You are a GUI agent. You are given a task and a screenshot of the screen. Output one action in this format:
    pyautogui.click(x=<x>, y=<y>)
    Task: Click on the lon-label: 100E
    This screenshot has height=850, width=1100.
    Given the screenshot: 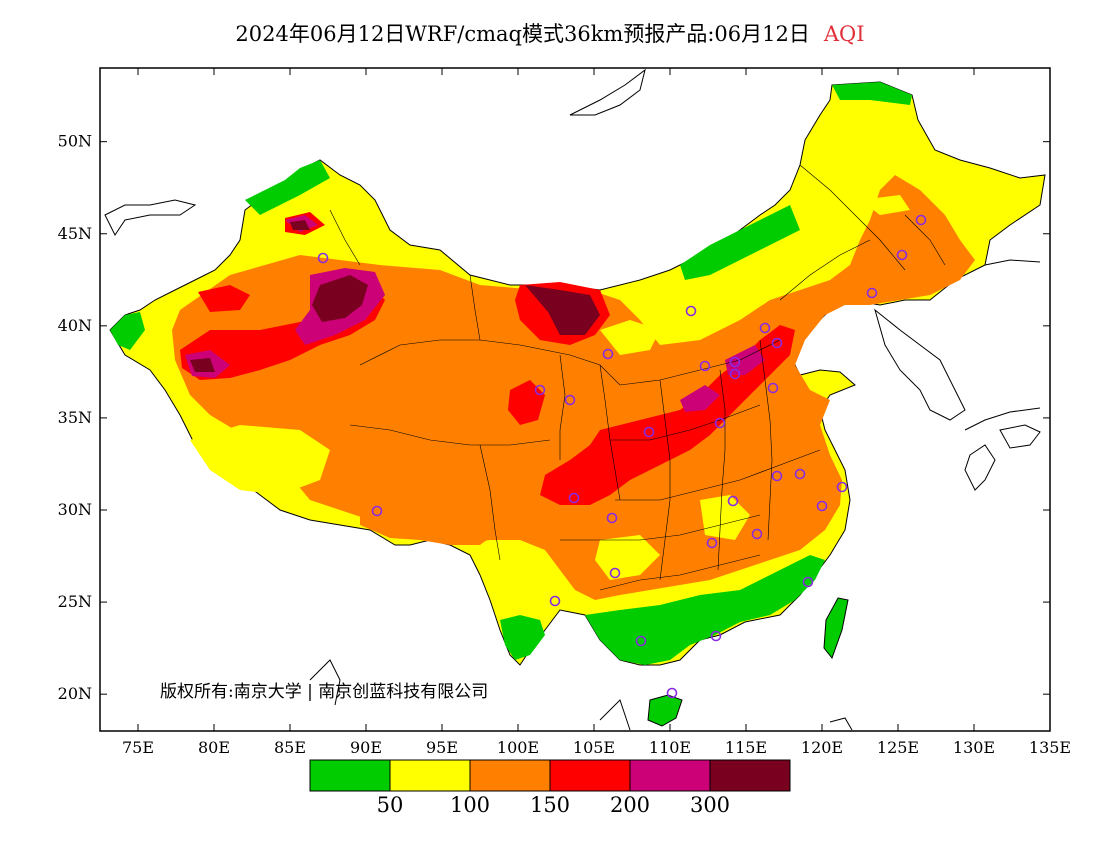 What is the action you would take?
    pyautogui.click(x=518, y=747)
    